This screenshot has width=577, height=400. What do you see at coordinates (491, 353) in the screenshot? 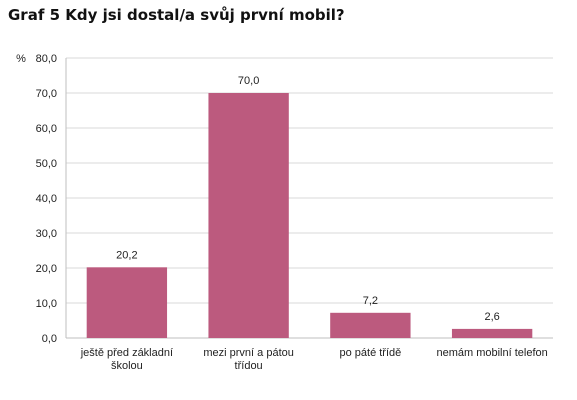
I see `x-category-label: nemám mobilní telefon` at bounding box center [491, 353].